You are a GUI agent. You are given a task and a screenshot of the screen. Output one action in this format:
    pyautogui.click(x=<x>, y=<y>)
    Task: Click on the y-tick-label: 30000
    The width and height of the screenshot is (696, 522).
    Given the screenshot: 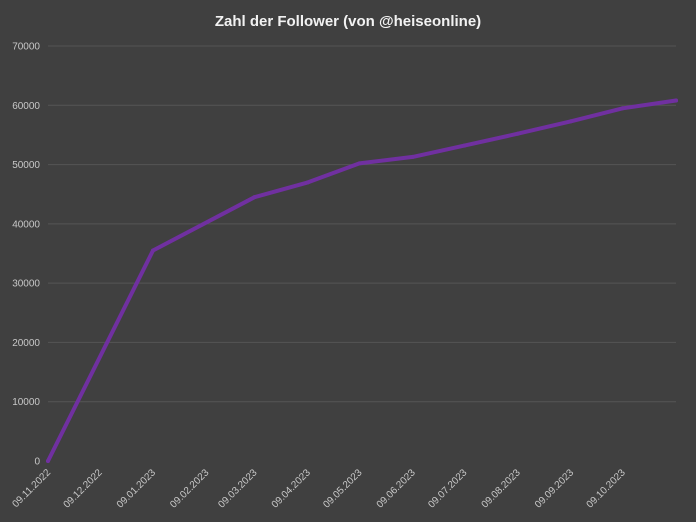 What is the action you would take?
    pyautogui.click(x=26, y=284)
    